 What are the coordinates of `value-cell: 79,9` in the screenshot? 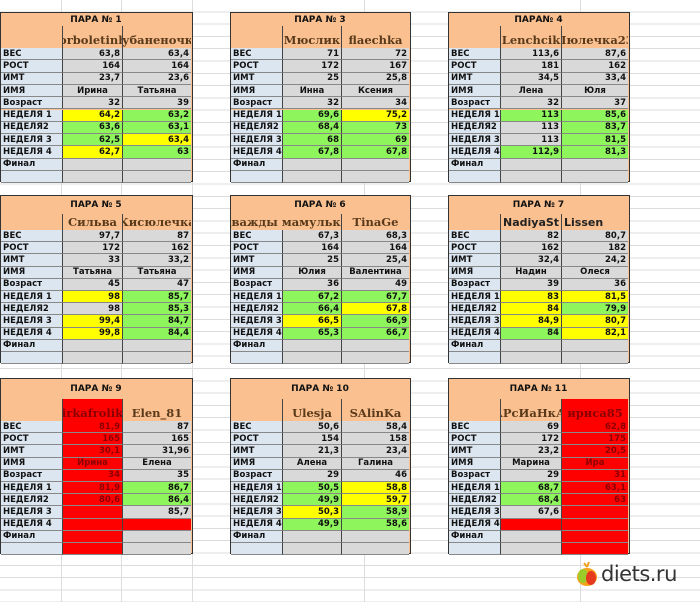 It's located at (595, 309).